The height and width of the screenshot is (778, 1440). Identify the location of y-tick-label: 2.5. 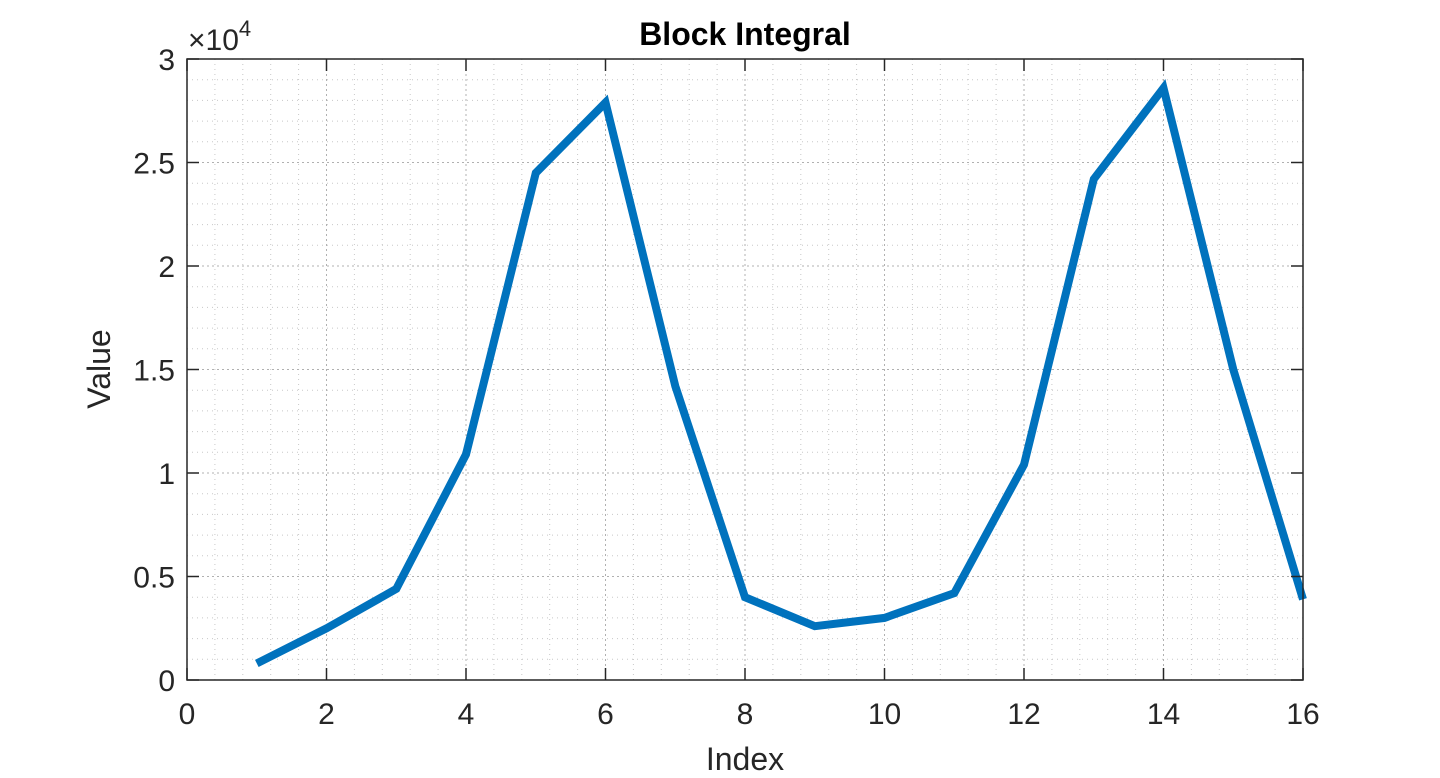
(154, 164).